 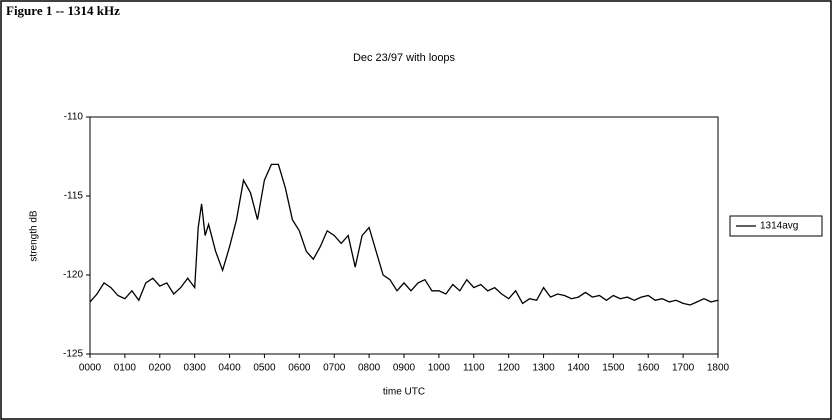 What do you see at coordinates (404, 392) in the screenshot?
I see `x-axis-label: time UTC` at bounding box center [404, 392].